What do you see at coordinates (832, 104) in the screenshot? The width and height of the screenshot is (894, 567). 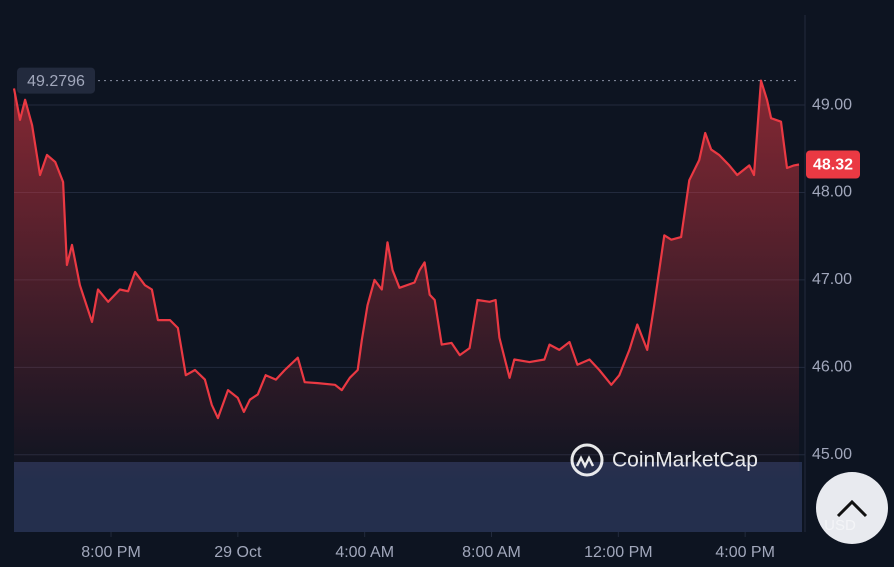 I see `y-tick-label: 49.00` at bounding box center [832, 104].